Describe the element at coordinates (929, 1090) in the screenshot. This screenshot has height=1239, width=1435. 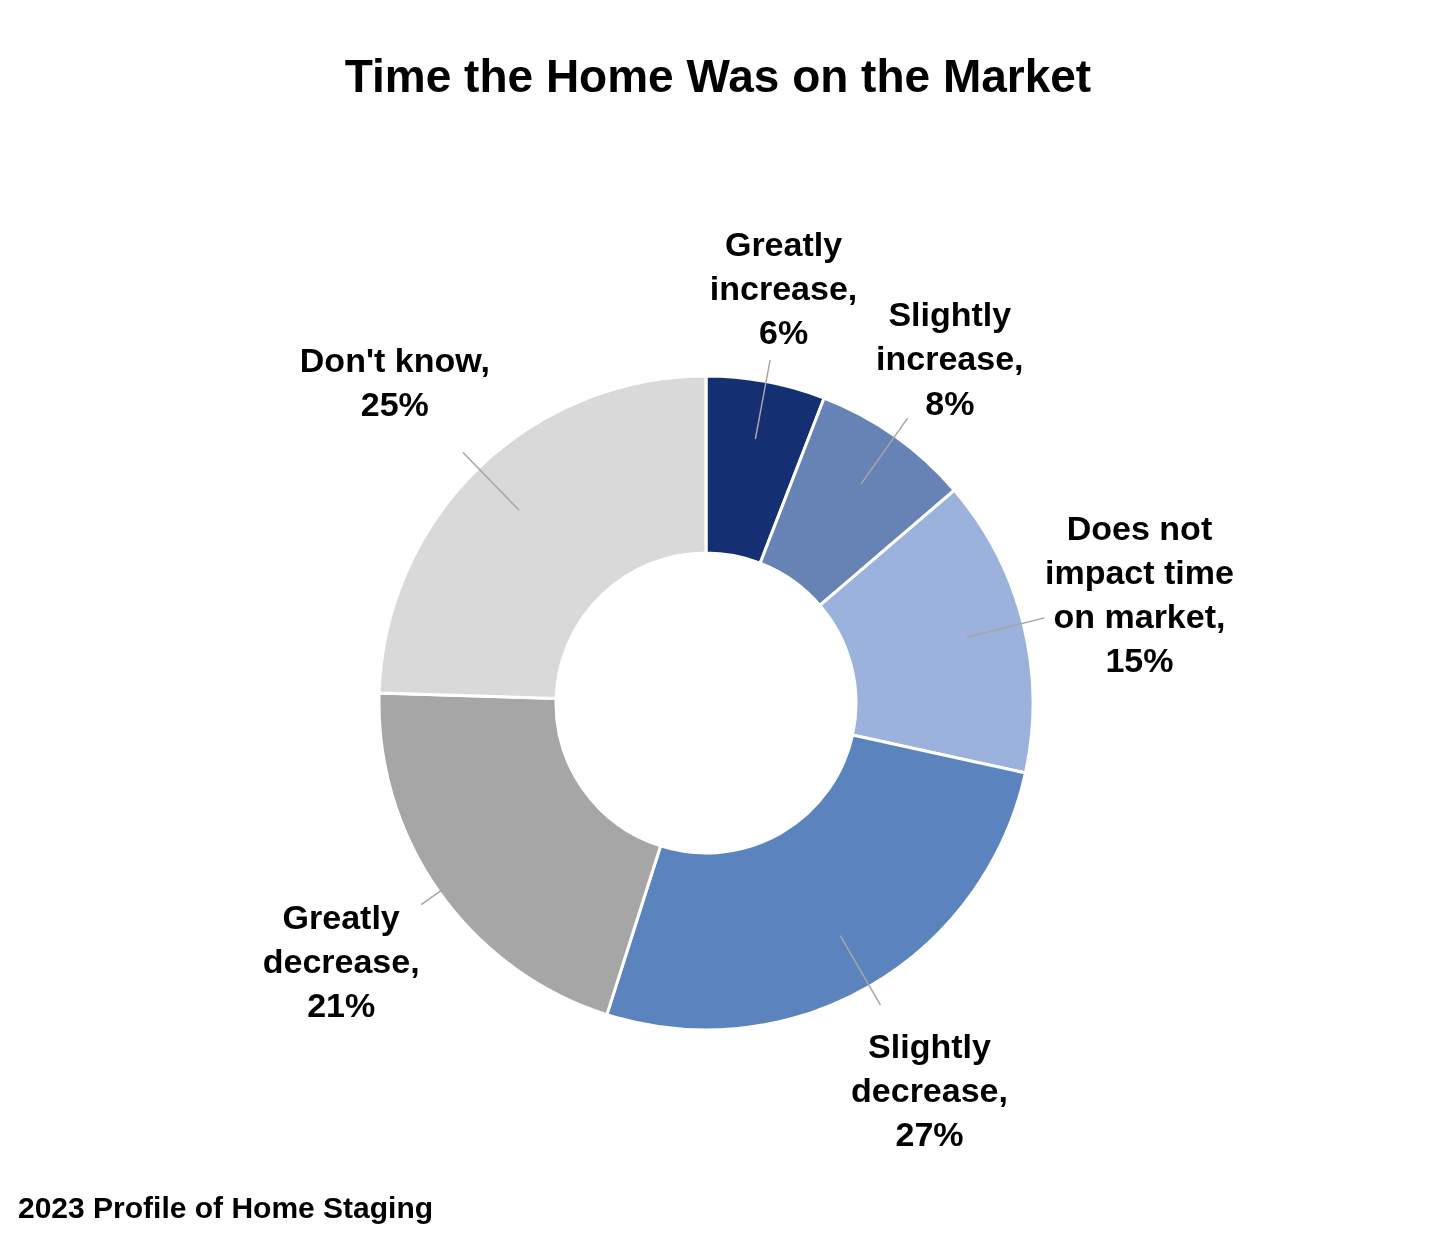
I see `slice-label: Slightly decrease, 27%` at that location.